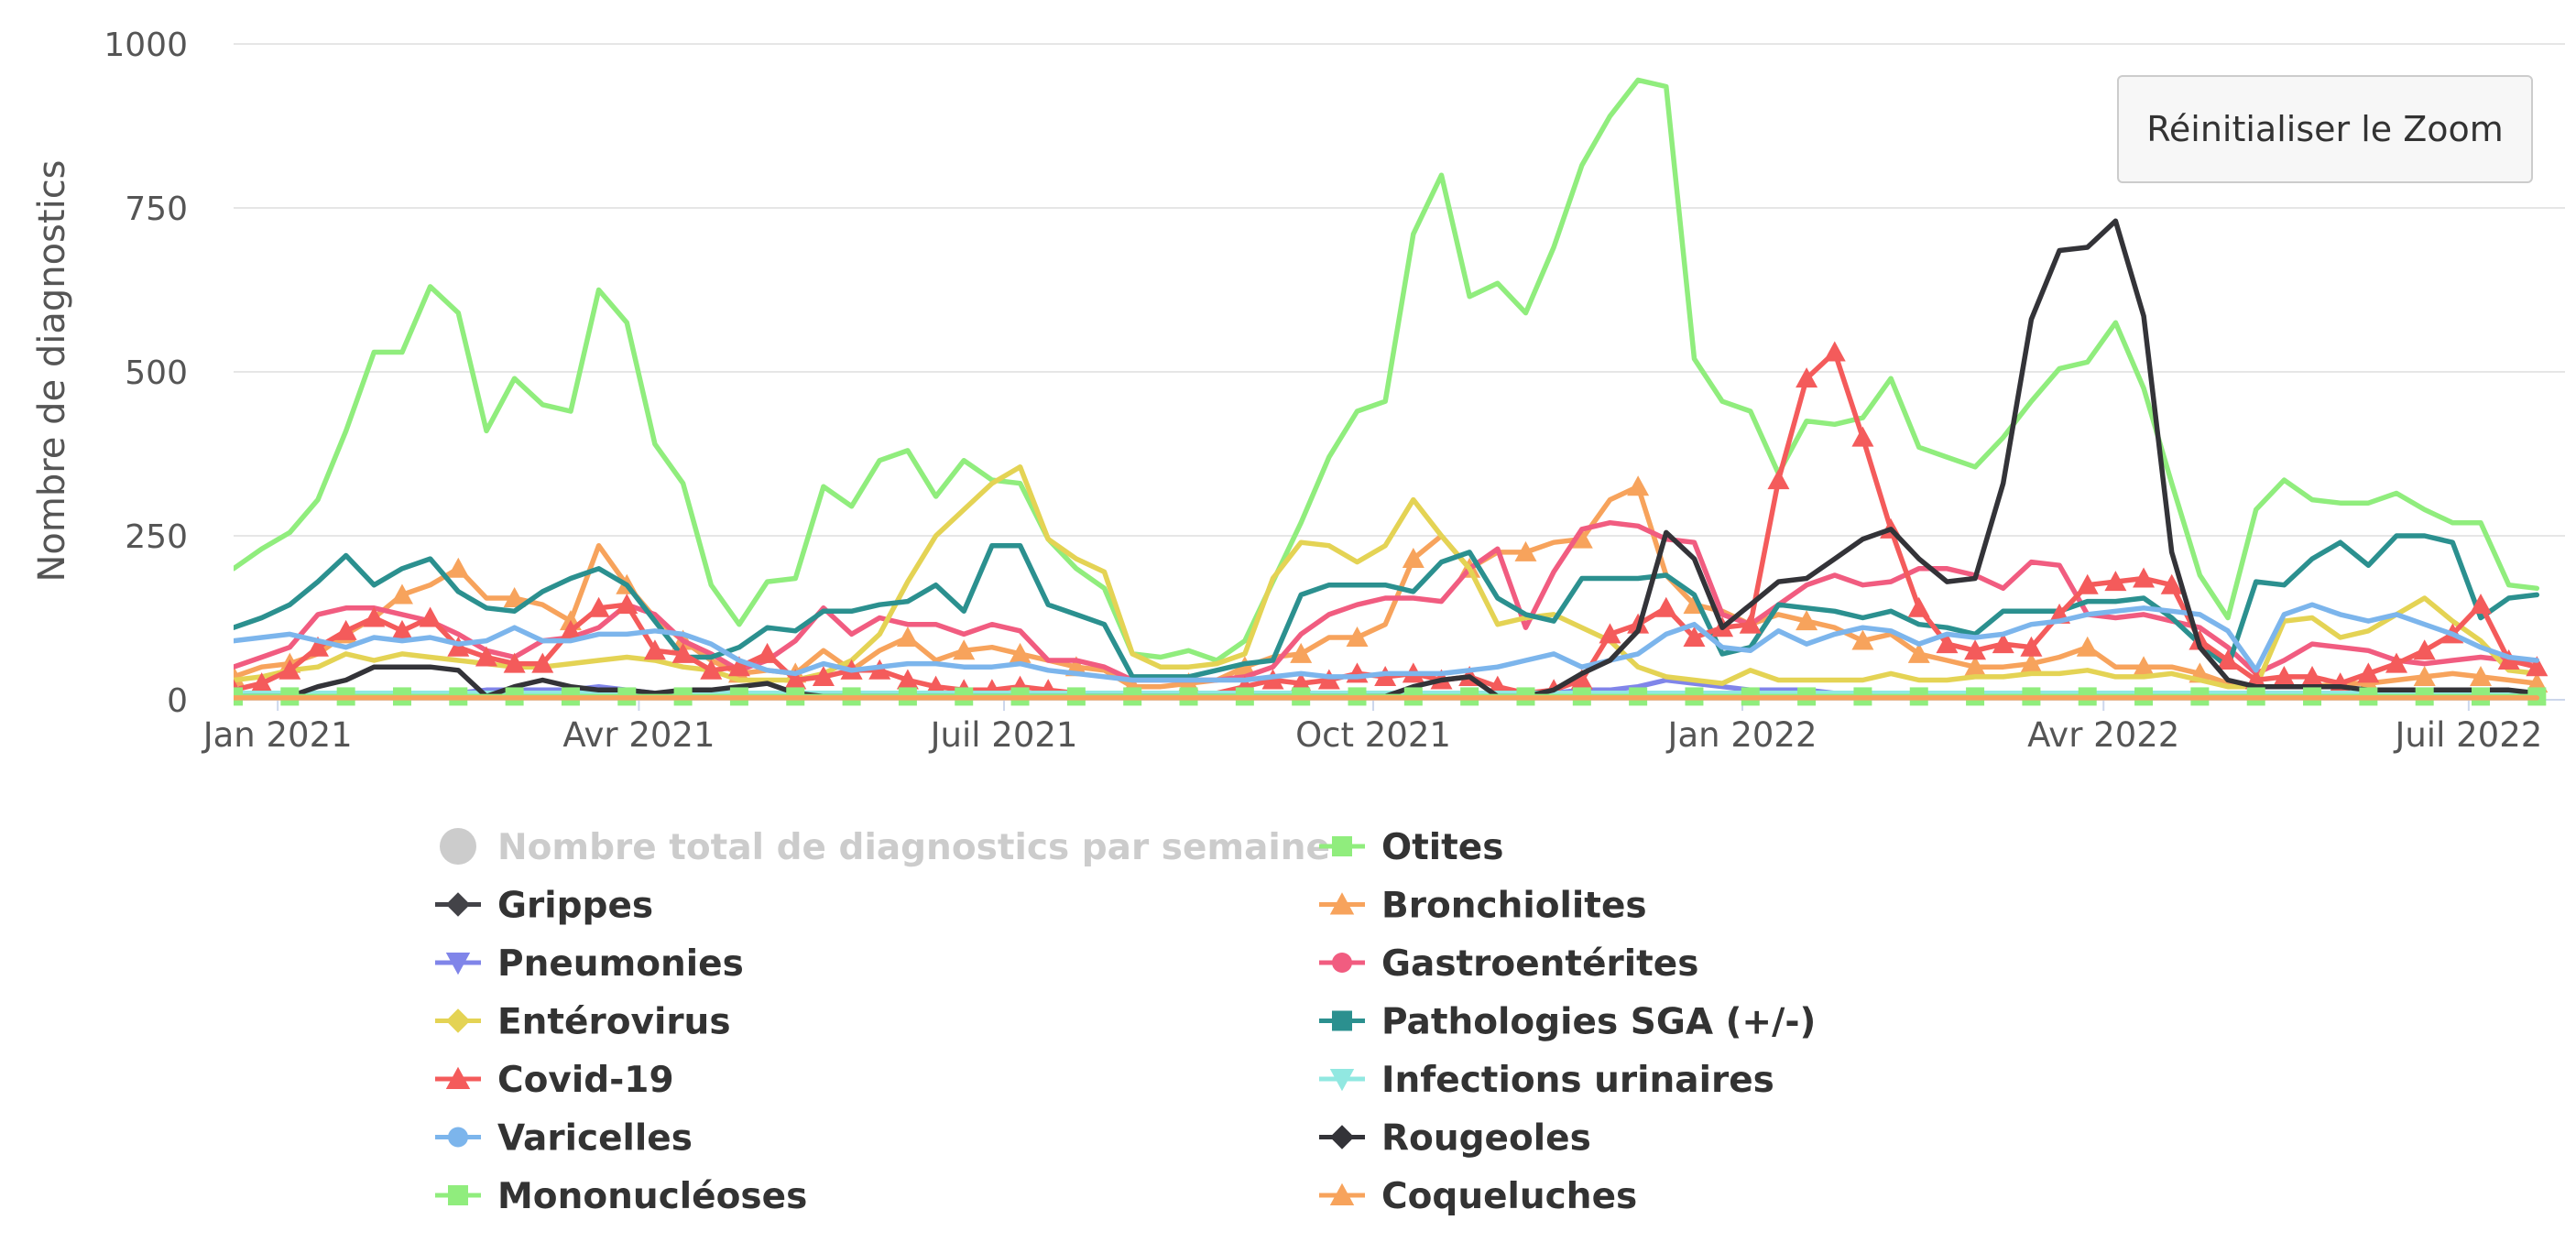 This screenshot has height=1242, width=2576. I want to click on legend-item: Coqueluches, so click(1478, 1196).